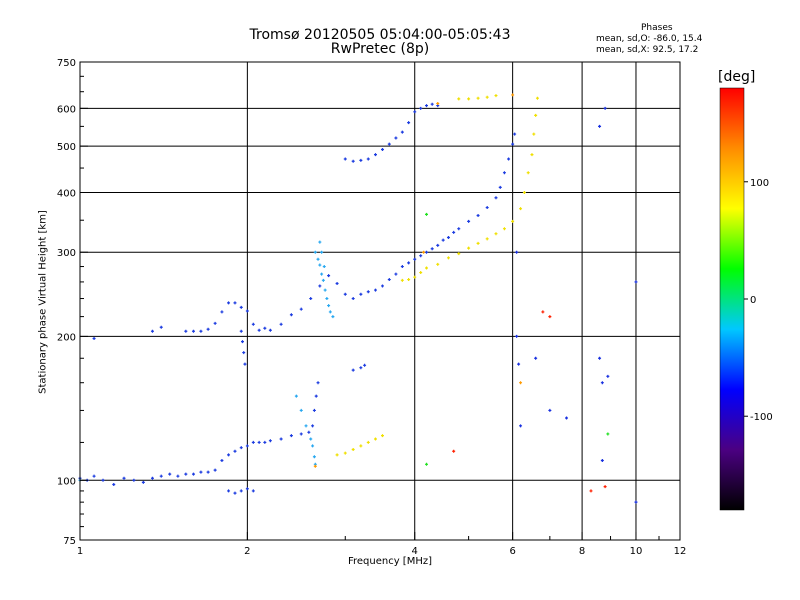 The width and height of the screenshot is (800, 600). What do you see at coordinates (380, 49) in the screenshot?
I see `chart-subtitle: RwPretec (8p)` at bounding box center [380, 49].